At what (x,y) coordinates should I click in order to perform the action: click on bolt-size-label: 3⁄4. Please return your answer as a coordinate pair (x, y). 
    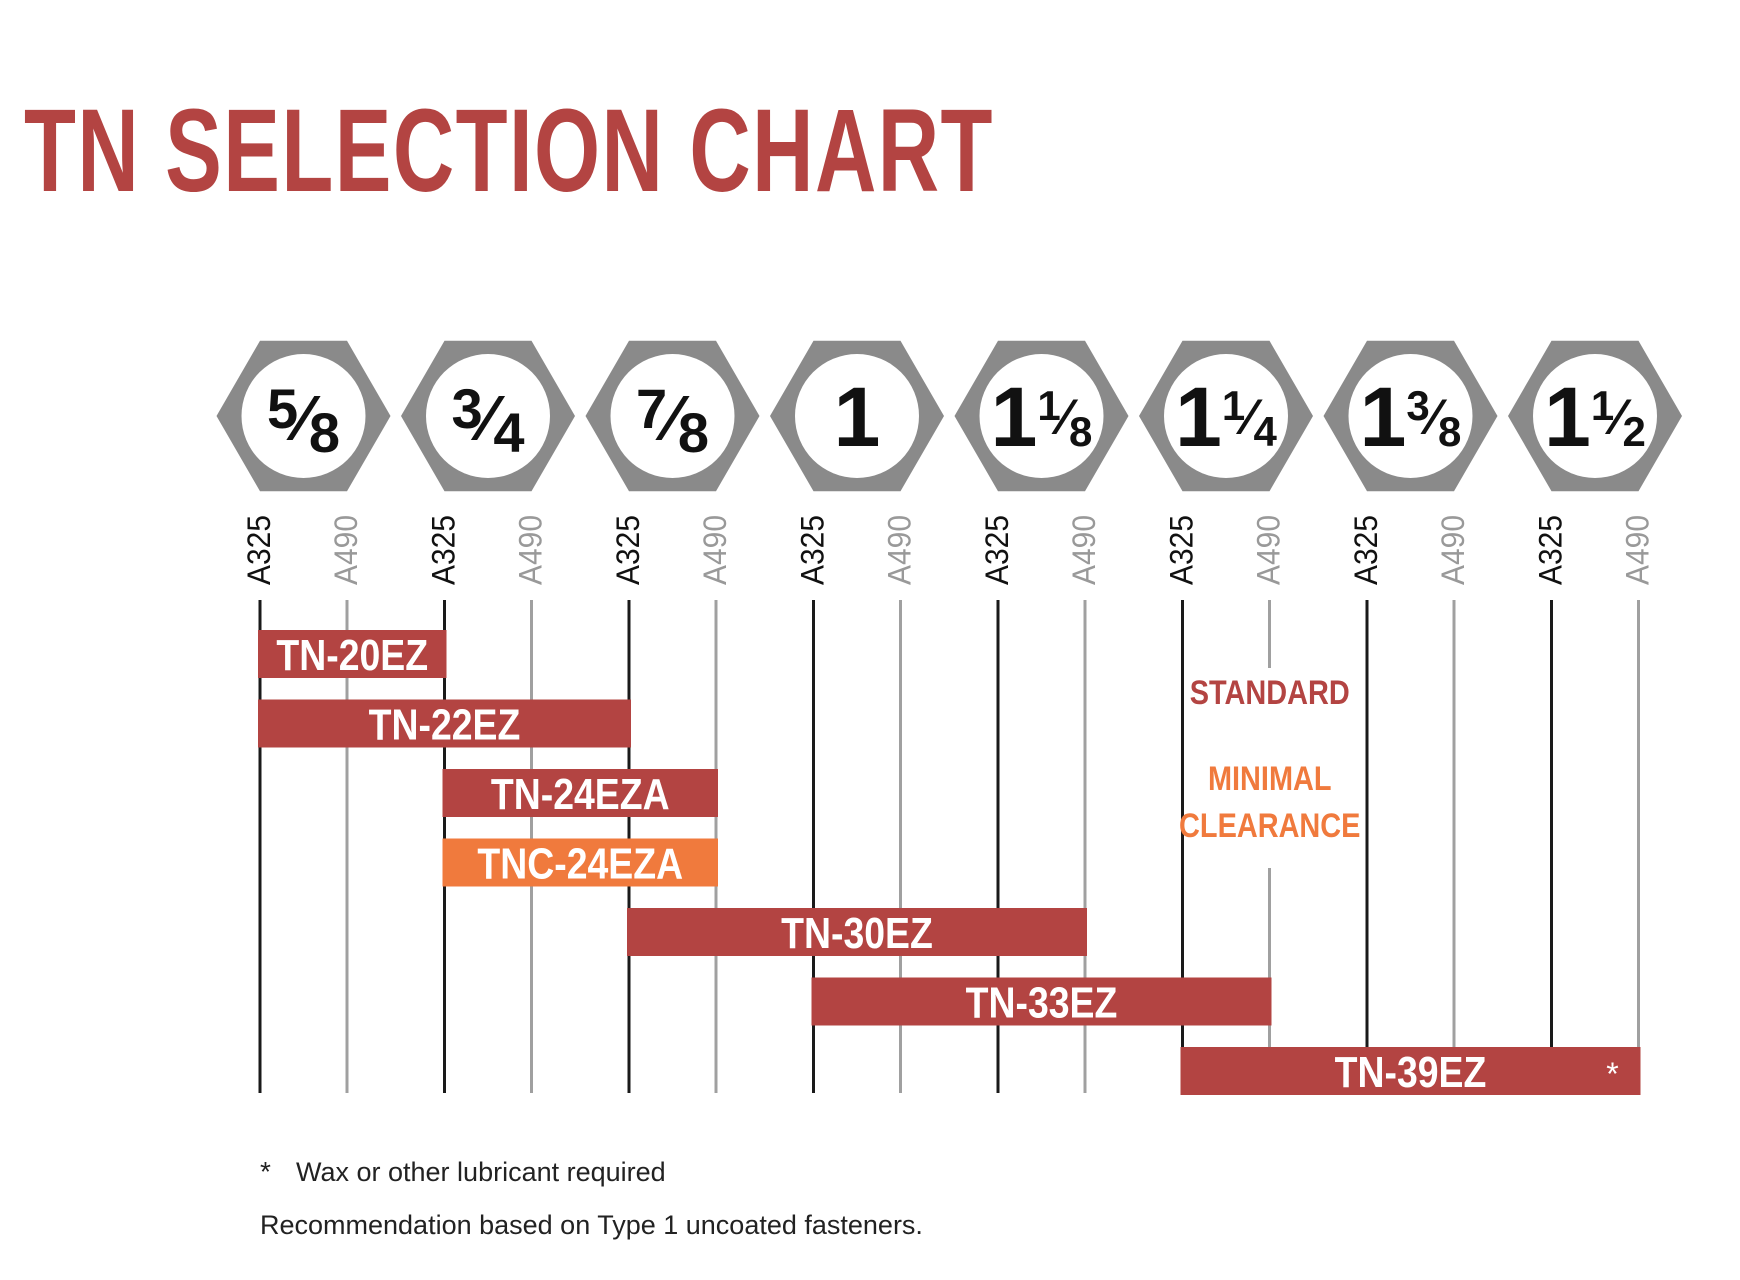
    Looking at the image, I should click on (488, 420).